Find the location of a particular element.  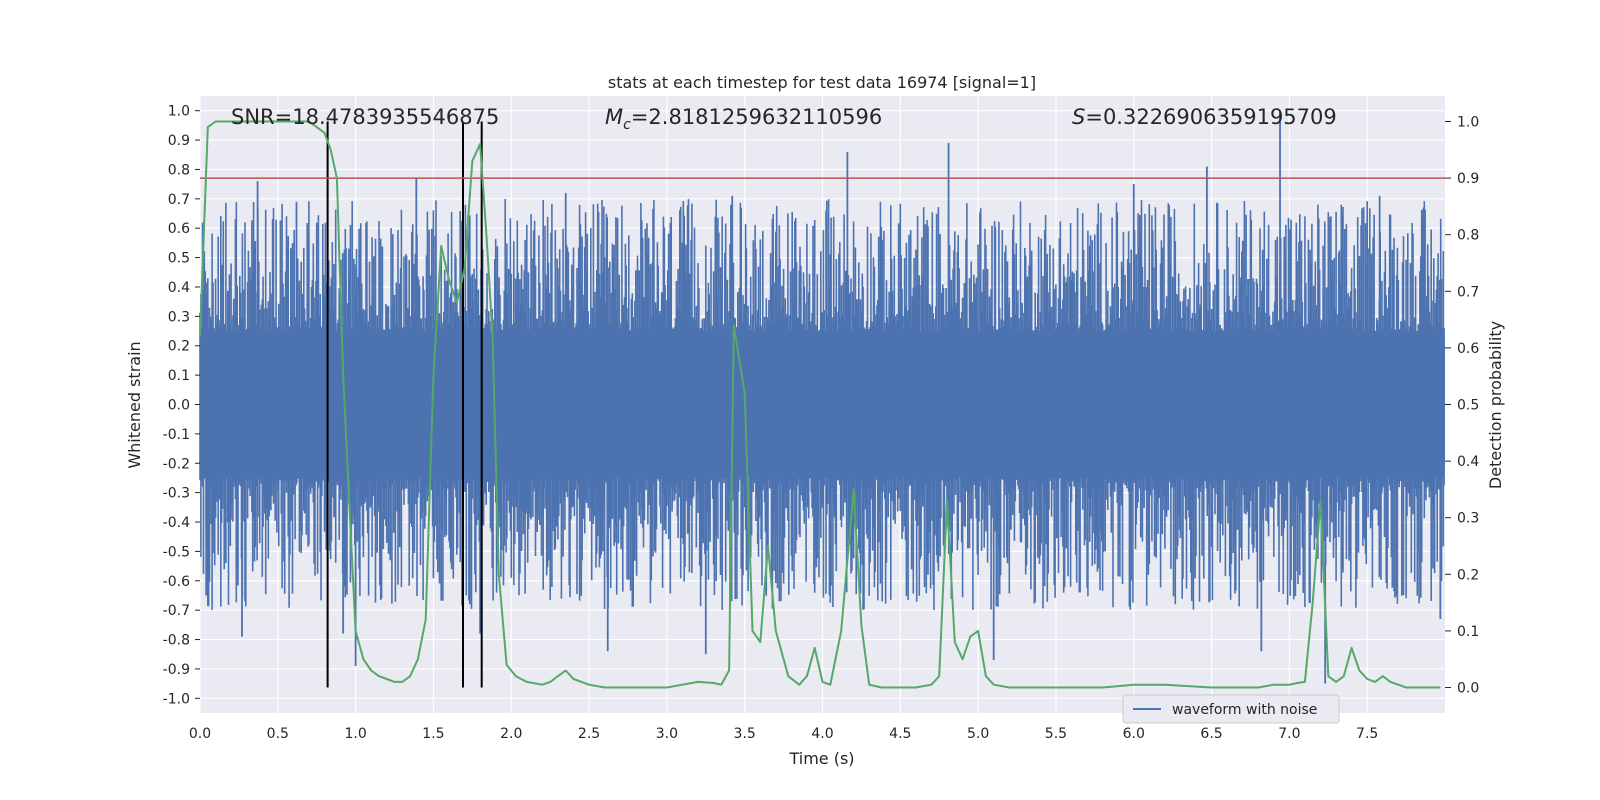

y-left-tick-label: 0.9 is located at coordinates (179, 141).